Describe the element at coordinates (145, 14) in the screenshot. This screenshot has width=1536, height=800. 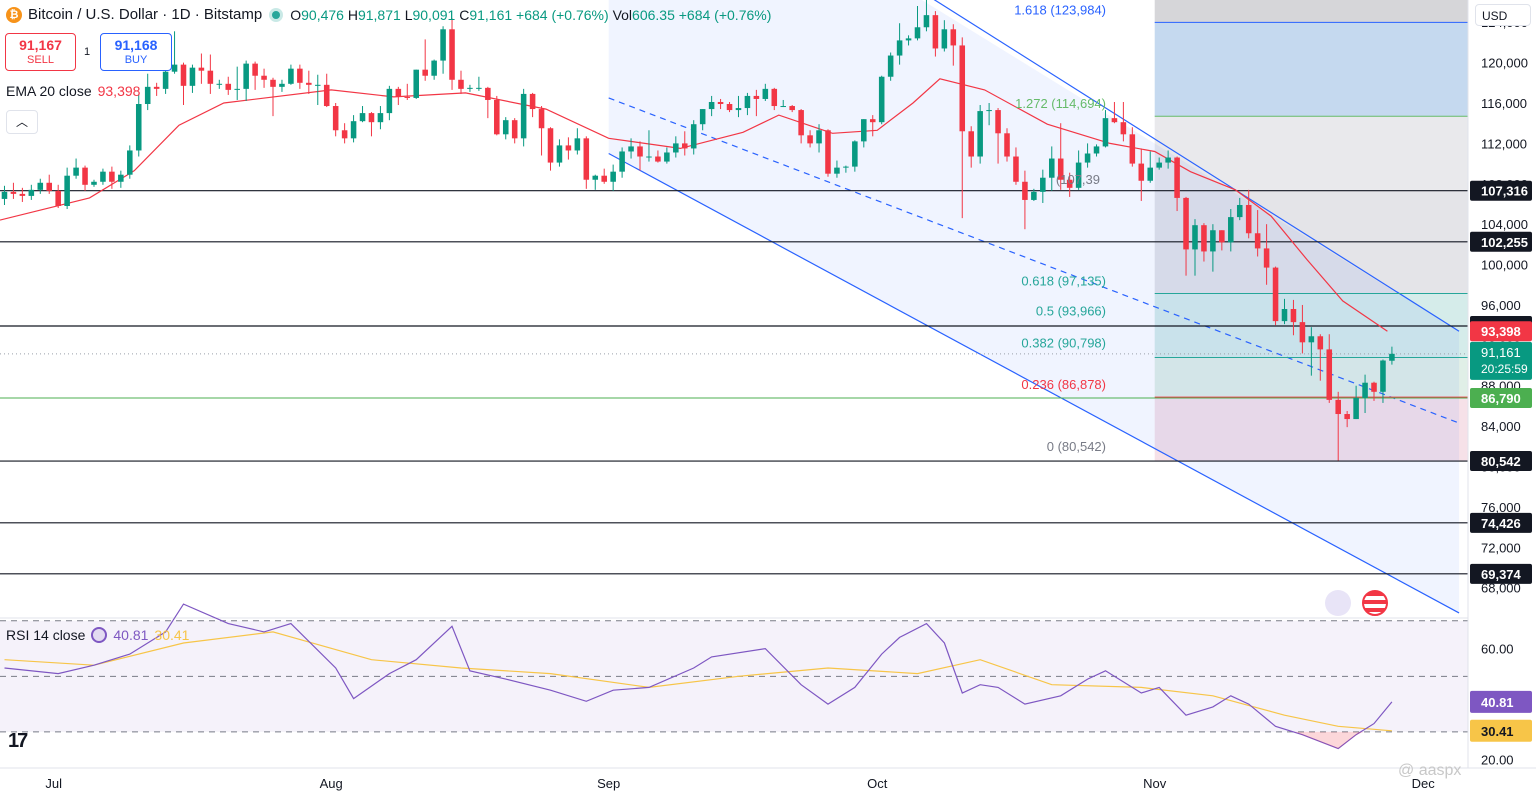
I see `symbol-title: Bitcoin / U.S. Dollar · 1D · Bitstamp` at that location.